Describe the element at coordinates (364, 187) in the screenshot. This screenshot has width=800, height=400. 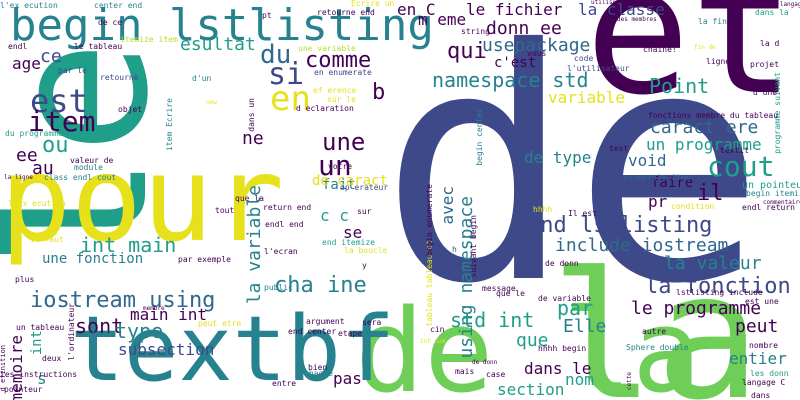
I see `word-op-erateur: op erateur` at that location.